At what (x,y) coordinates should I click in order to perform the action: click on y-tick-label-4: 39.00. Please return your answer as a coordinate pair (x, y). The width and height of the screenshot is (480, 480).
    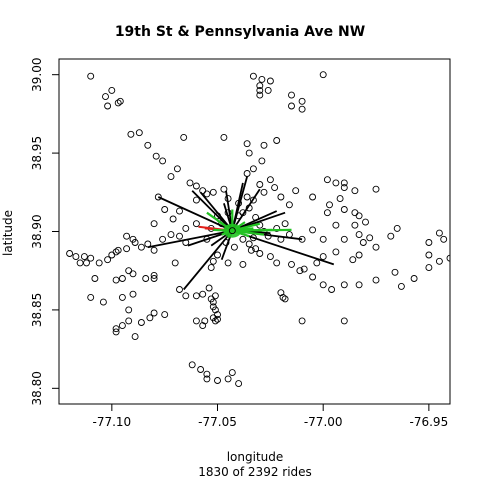
    Looking at the image, I should click on (37, 75).